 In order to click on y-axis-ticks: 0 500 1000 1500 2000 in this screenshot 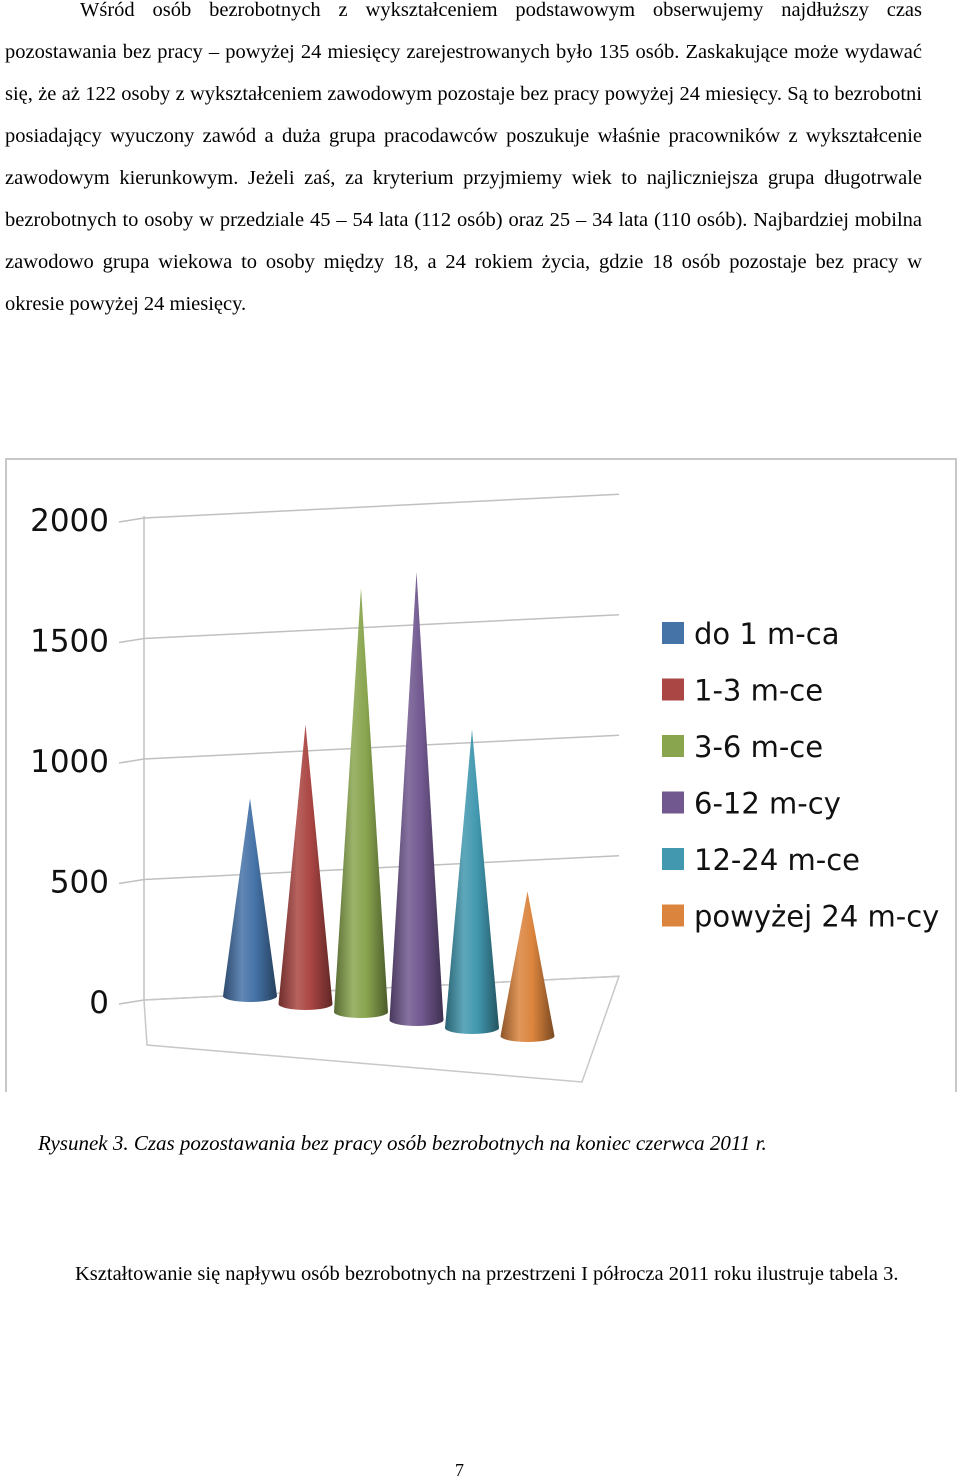, I will do `click(69, 762)`.